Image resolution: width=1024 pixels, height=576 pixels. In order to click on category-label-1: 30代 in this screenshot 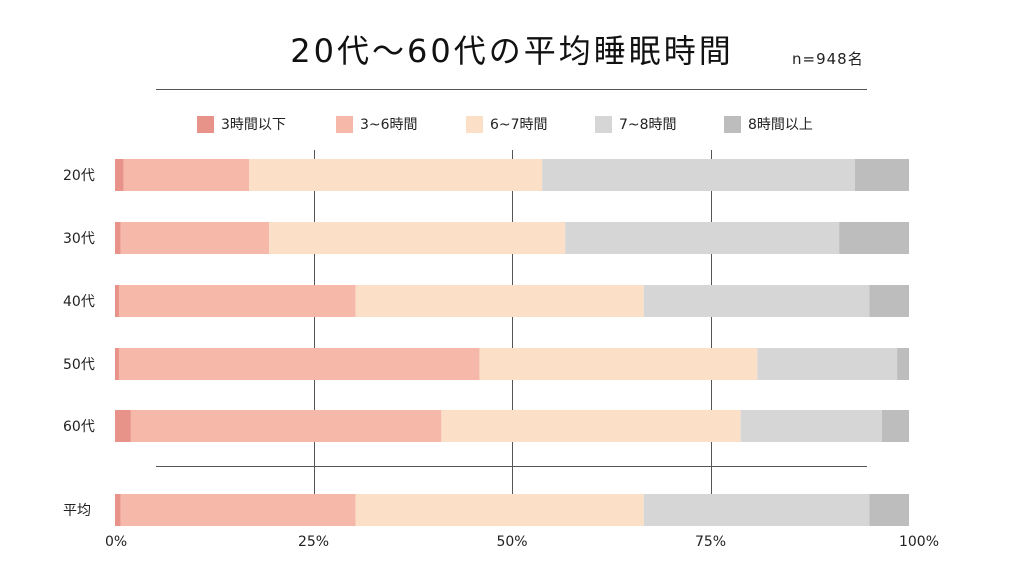, I will do `click(79, 239)`.